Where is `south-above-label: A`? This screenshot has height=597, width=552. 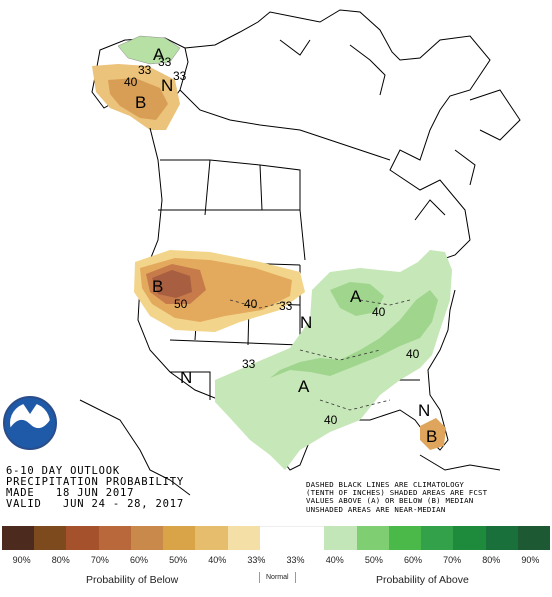 south-above-label: A is located at coordinates (304, 386).